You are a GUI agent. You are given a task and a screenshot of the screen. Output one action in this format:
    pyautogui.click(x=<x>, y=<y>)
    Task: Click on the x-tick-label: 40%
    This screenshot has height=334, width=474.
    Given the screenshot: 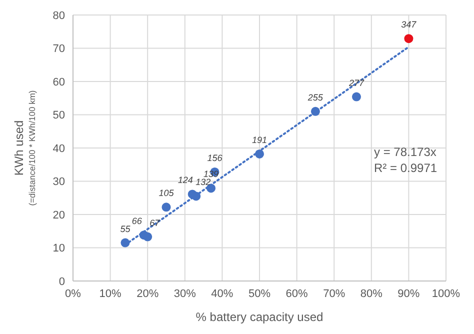 What is the action you would take?
    pyautogui.click(x=222, y=294)
    